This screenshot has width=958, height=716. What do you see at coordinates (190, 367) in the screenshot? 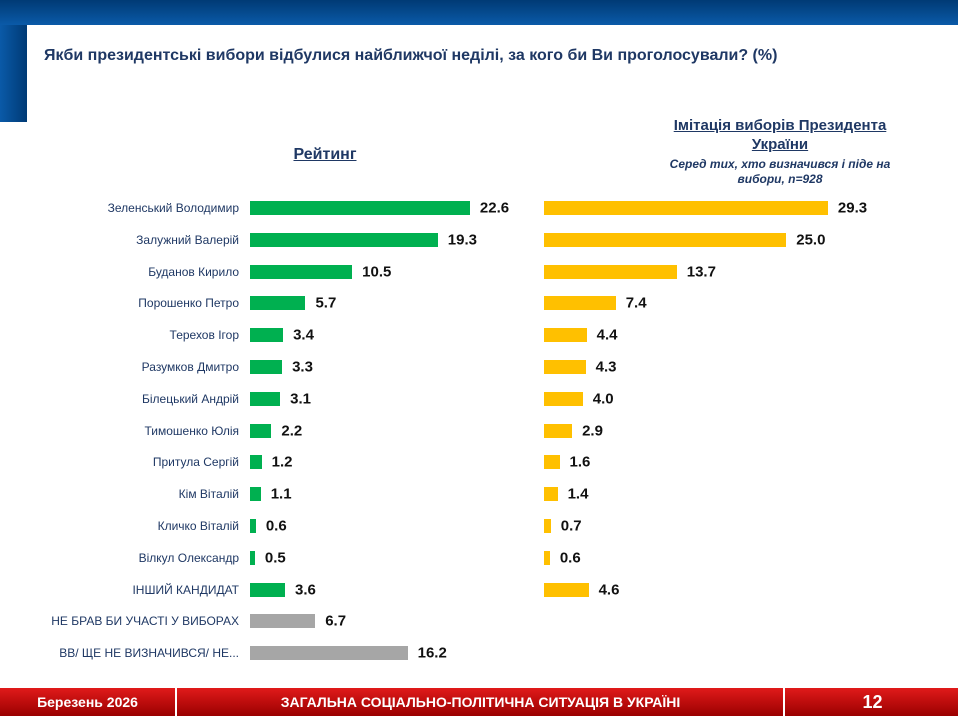
I see `category-label: Разумков Дмитро` at bounding box center [190, 367].